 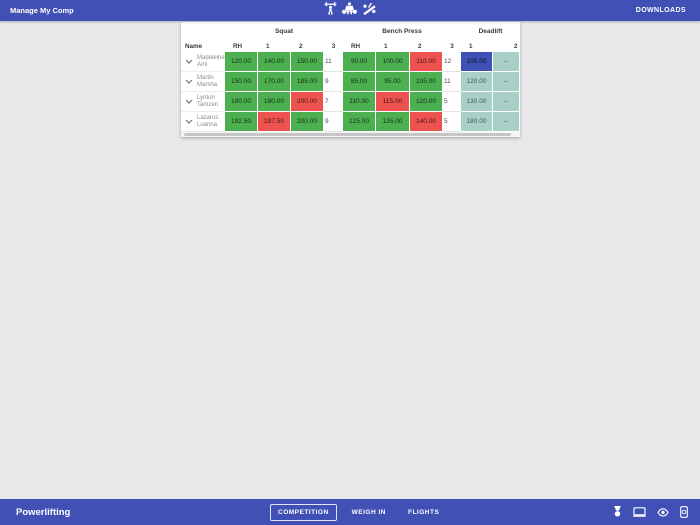 What do you see at coordinates (268, 46) in the screenshot?
I see `column-header-squat-1: 1` at bounding box center [268, 46].